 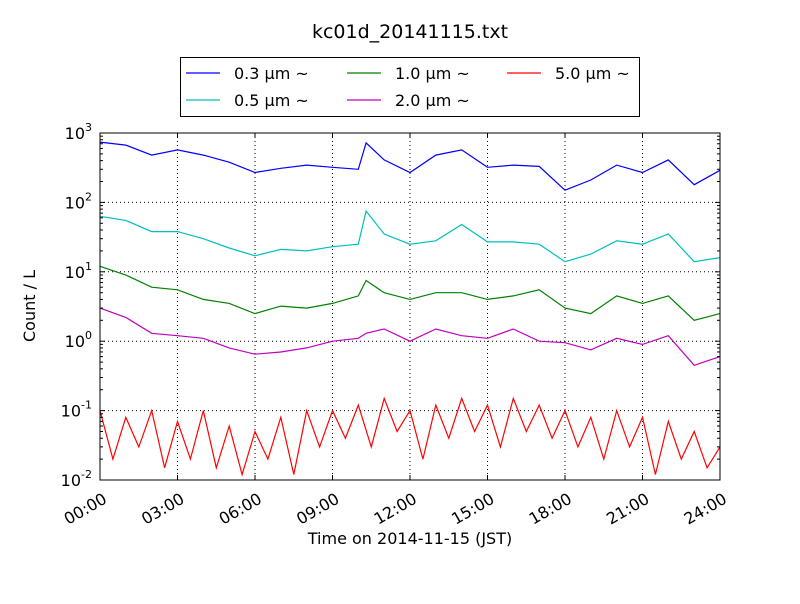 I want to click on legend-box, so click(x=410, y=87).